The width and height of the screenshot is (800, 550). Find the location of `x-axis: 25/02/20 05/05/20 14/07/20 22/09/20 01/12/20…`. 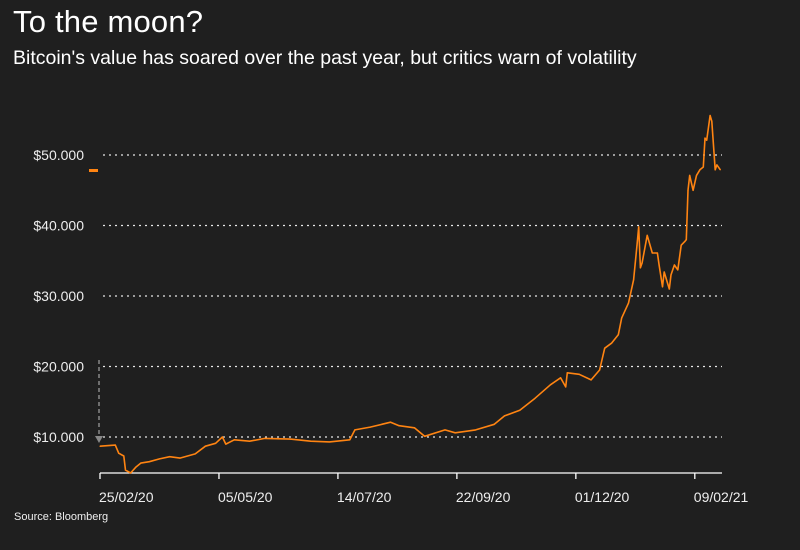

x-axis: 25/02/20 05/05/20 14/07/20 22/09/20 01/12/20… is located at coordinates (424, 488).